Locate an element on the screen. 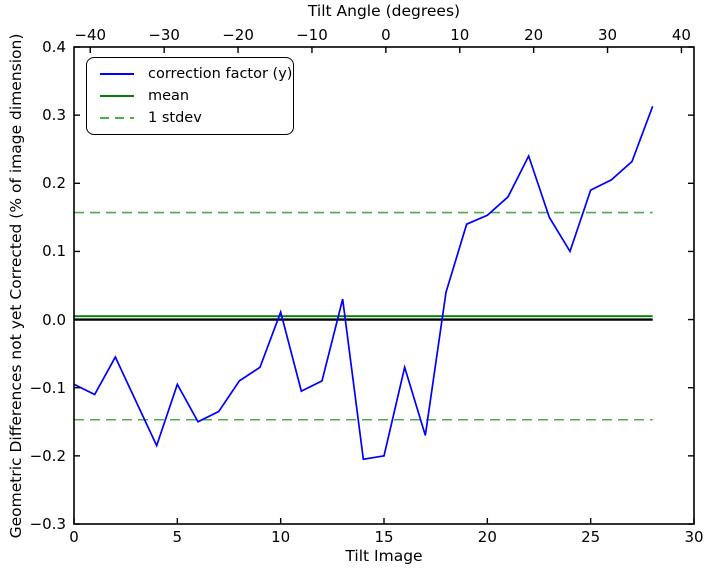  top-tick-label: 40 is located at coordinates (681, 35).